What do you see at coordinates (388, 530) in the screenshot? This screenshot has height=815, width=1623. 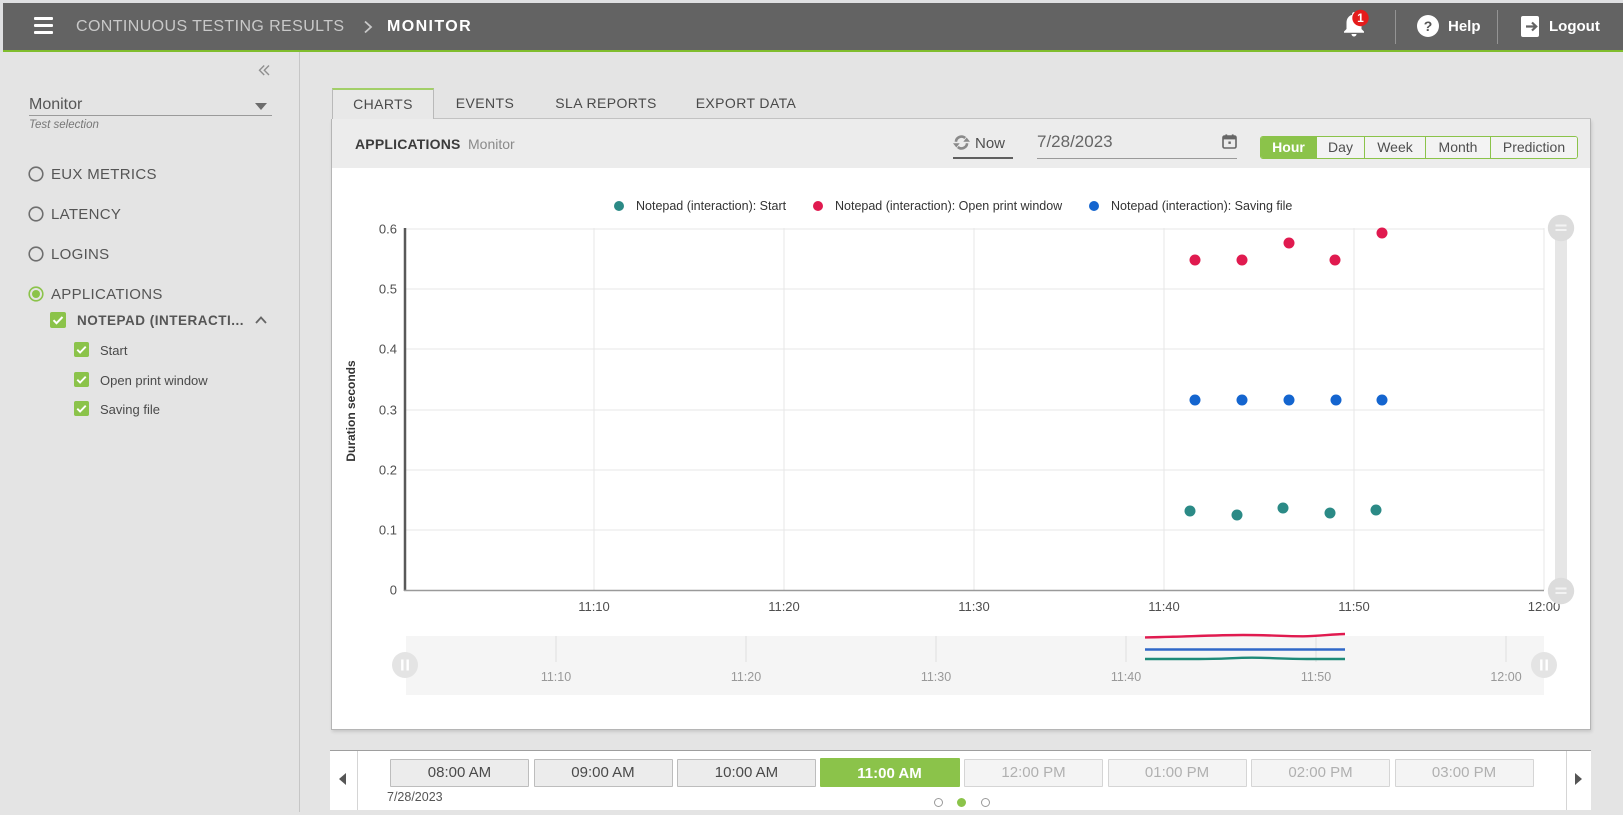 I see `svg-text: 0.1` at bounding box center [388, 530].